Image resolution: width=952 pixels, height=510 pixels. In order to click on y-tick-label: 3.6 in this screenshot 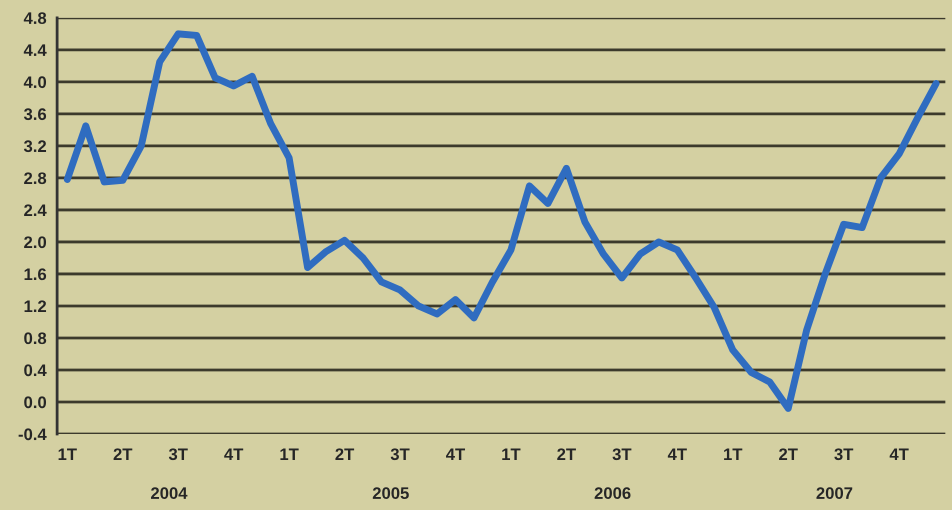, I will do `click(35, 114)`.